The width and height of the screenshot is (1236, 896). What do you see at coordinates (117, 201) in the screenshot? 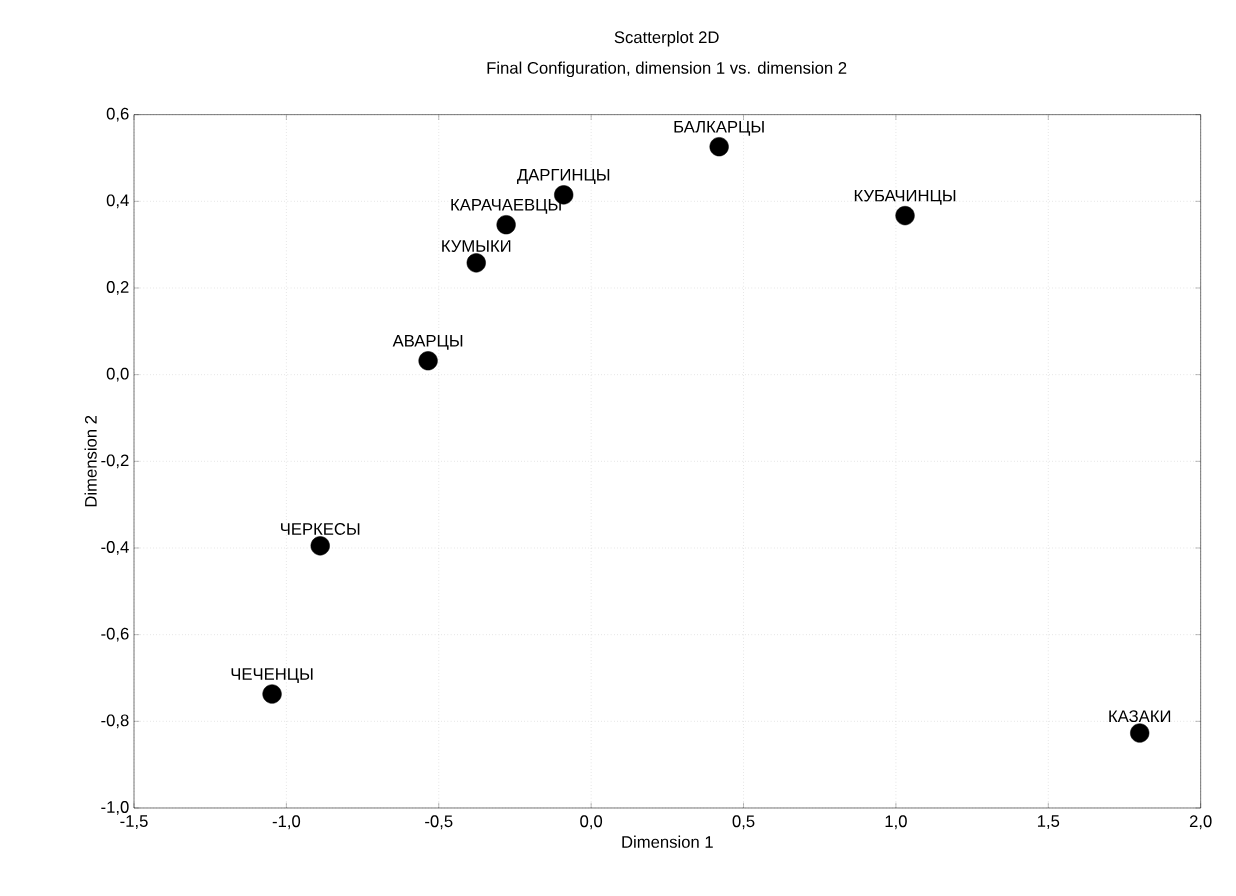
I see `y-tick-label: 0,4` at bounding box center [117, 201].